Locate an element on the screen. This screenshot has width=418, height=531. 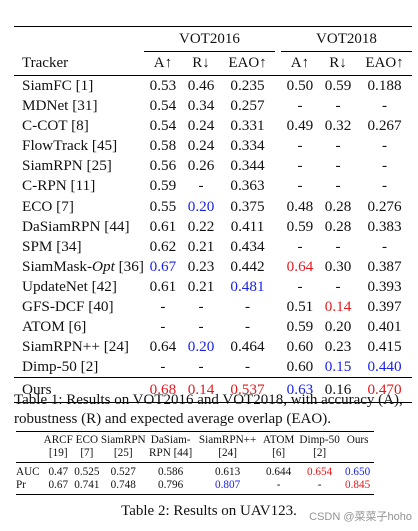
table-1-cell: 0.344 is located at coordinates (247, 166).